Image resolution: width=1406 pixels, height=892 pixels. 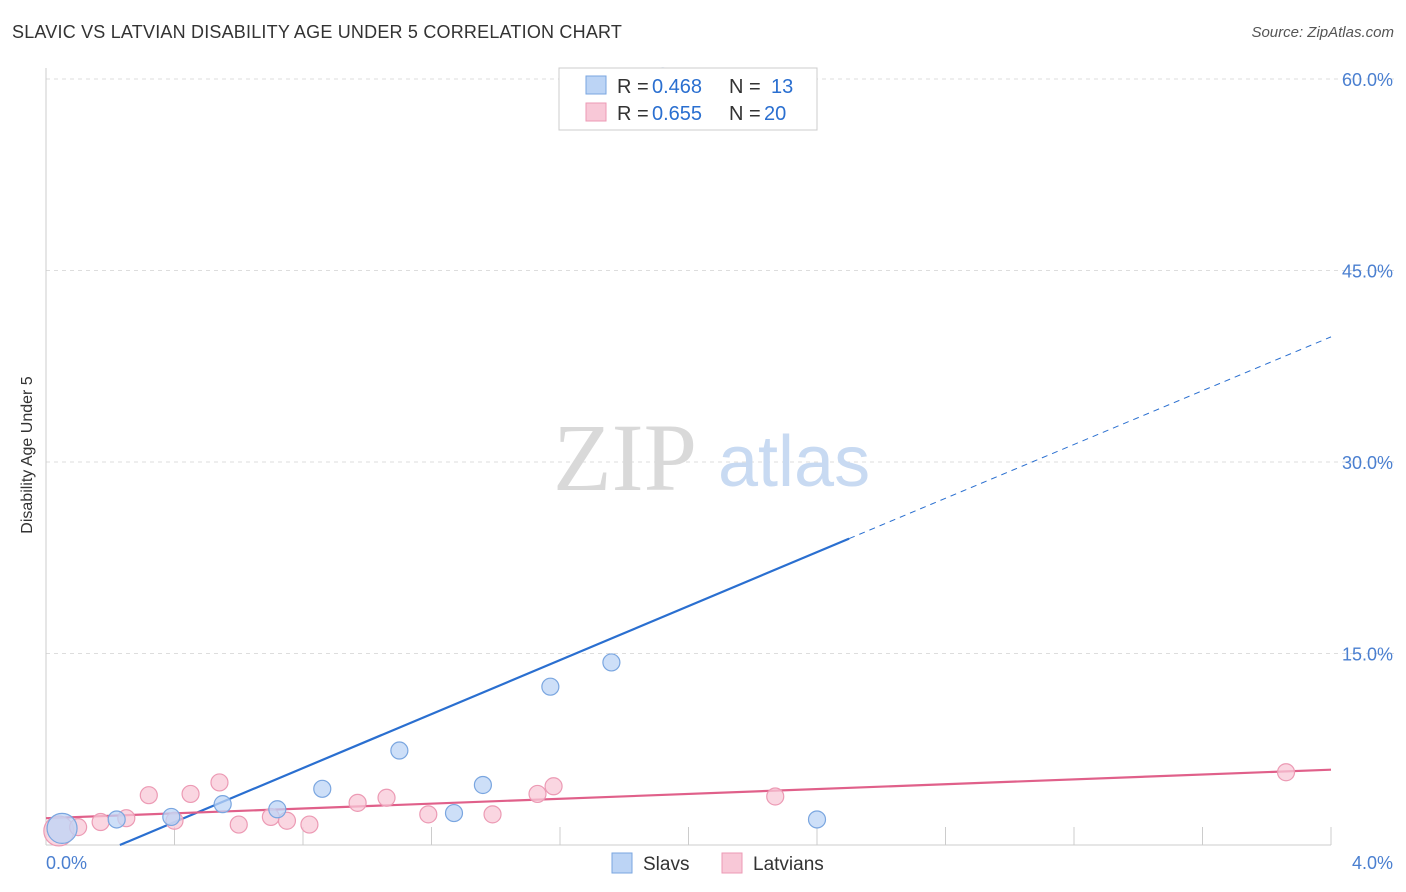 What do you see at coordinates (788, 864) in the screenshot?
I see `bottom-legend-latvians: Latvians` at bounding box center [788, 864].